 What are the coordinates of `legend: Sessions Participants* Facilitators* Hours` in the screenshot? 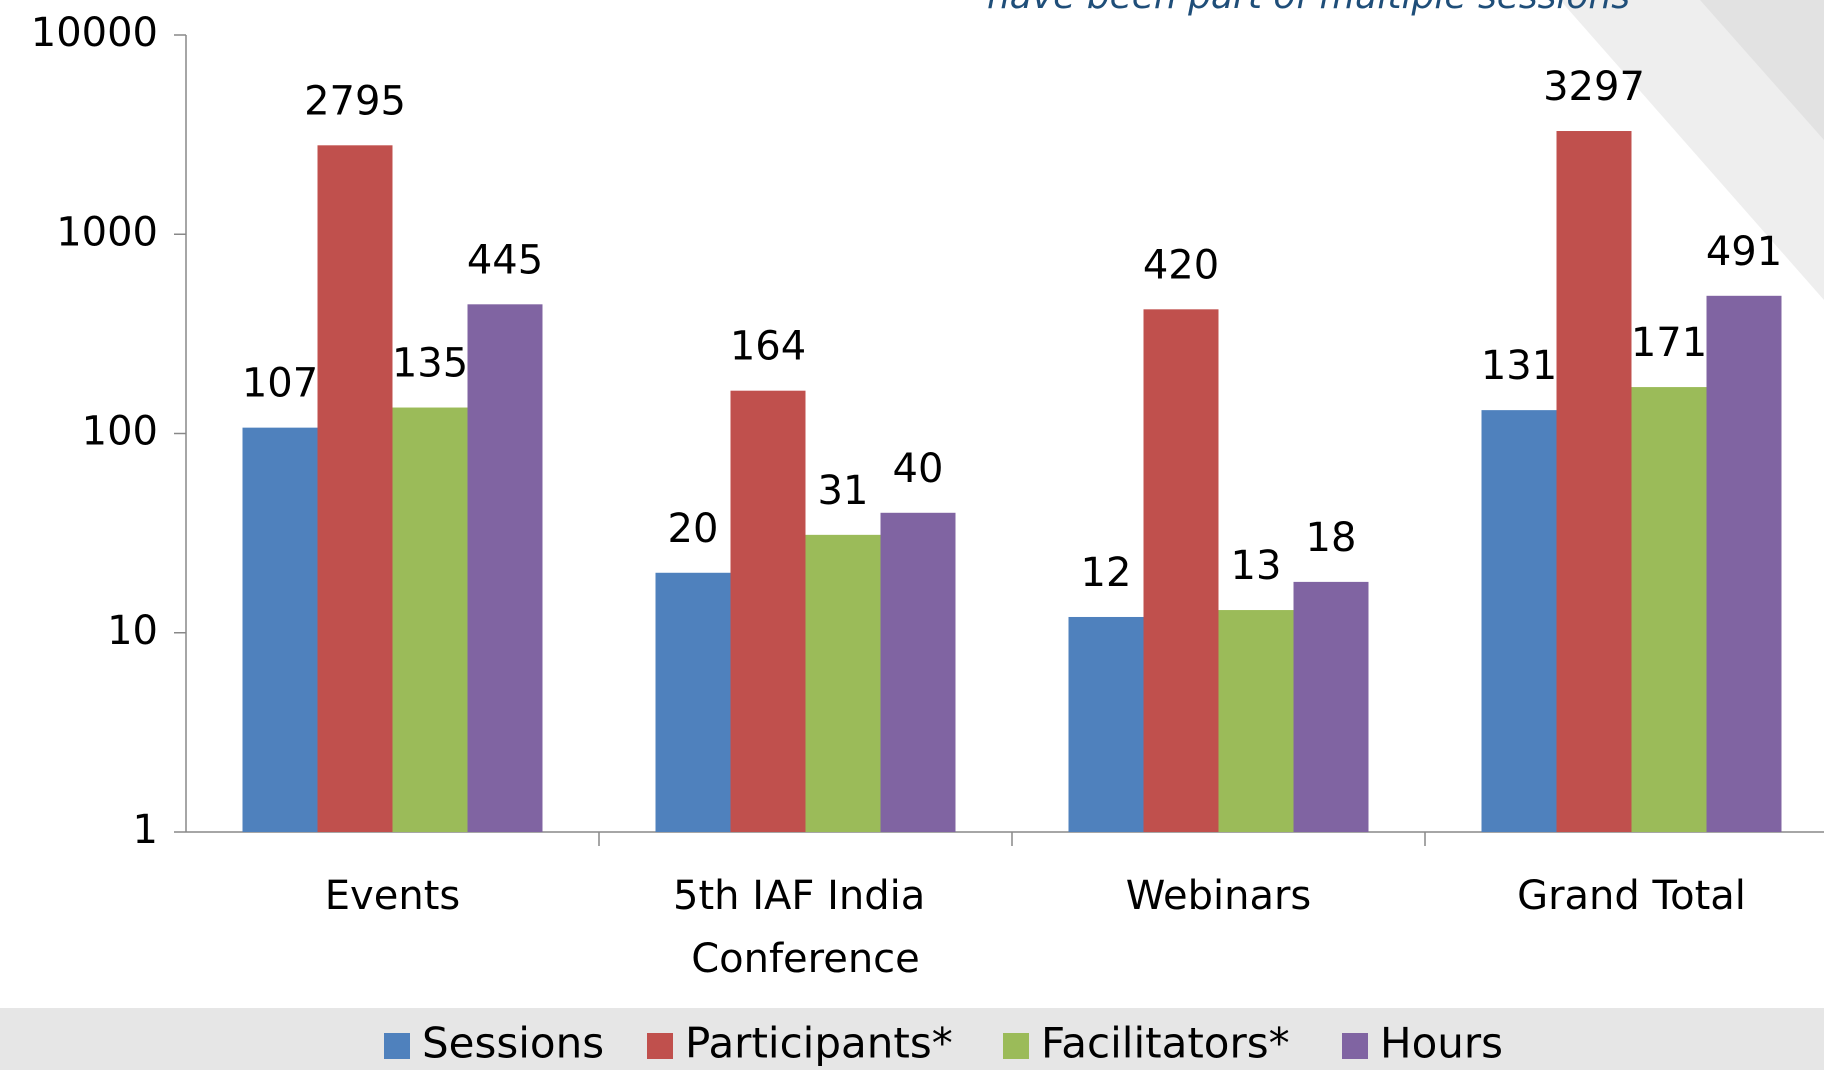 It's located at (943, 1043).